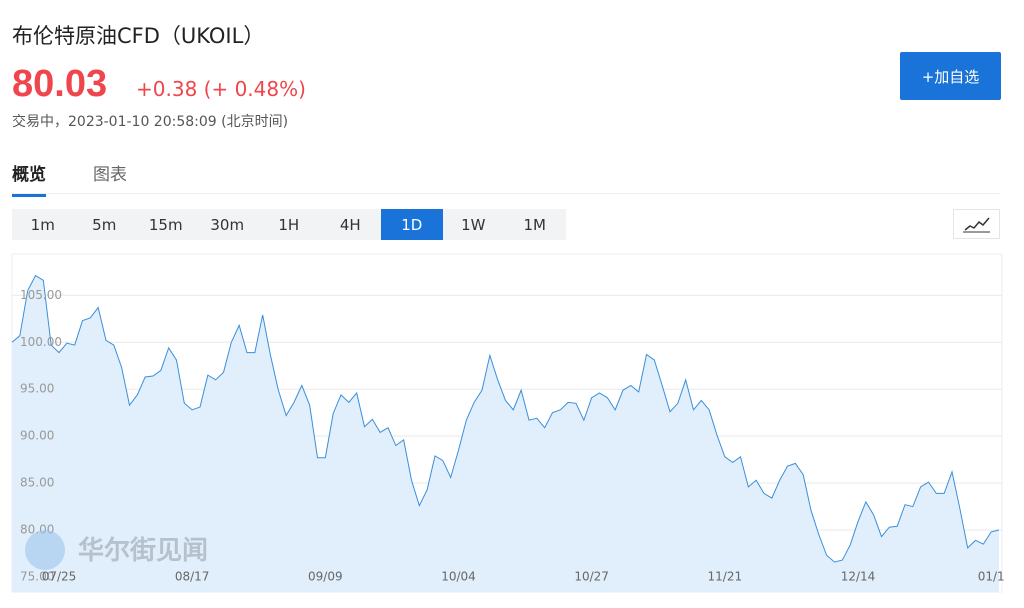  I want to click on tab: 图表, so click(110, 175).